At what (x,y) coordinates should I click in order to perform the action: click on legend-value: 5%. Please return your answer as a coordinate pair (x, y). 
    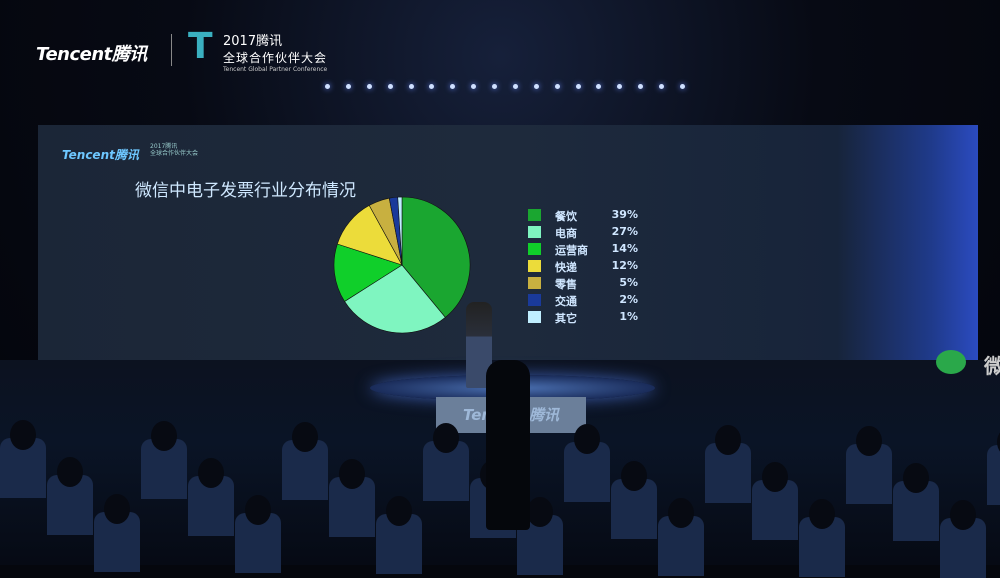
    Looking at the image, I should click on (628, 282).